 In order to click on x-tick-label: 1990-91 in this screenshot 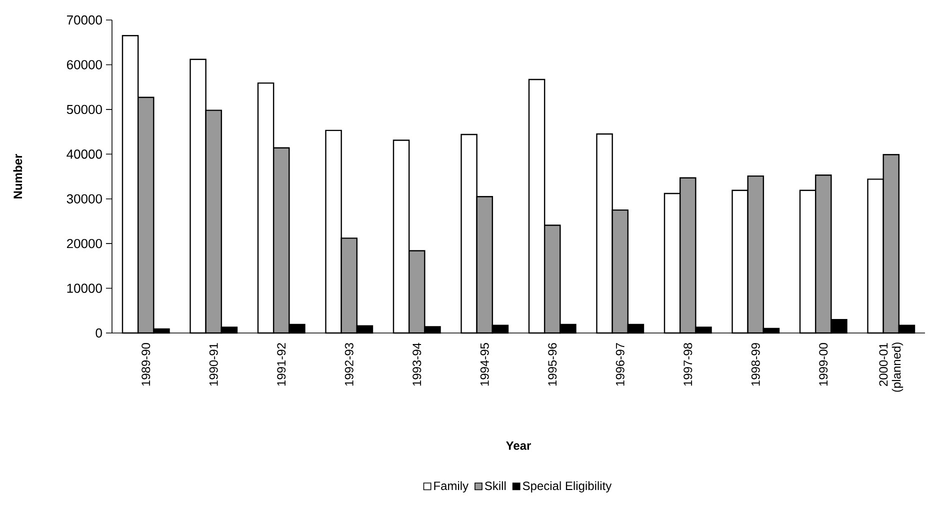, I will do `click(213, 364)`.